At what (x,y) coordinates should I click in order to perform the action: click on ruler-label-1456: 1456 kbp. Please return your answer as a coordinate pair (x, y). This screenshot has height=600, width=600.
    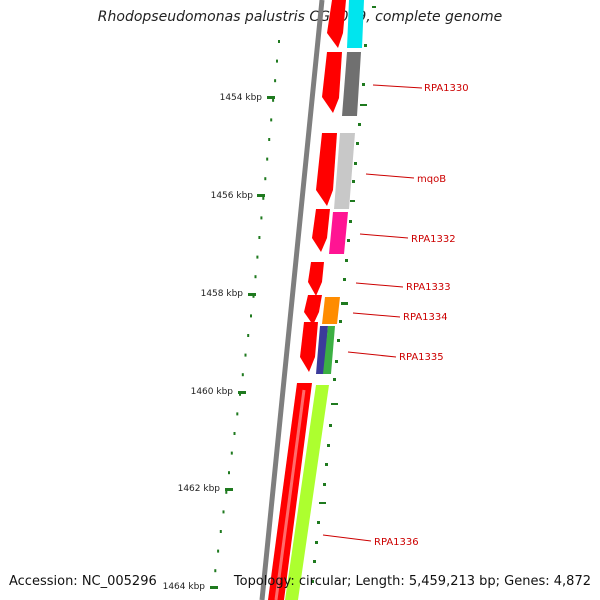
    Looking at the image, I should click on (232, 196).